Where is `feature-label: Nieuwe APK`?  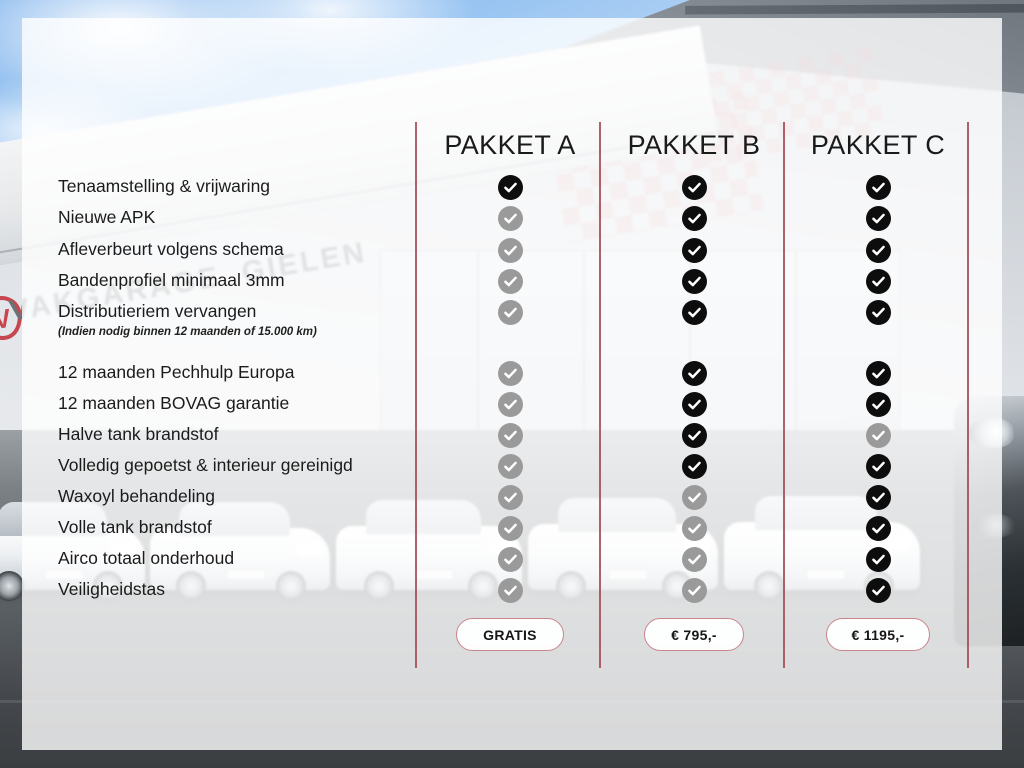 feature-label: Nieuwe APK is located at coordinates (107, 217).